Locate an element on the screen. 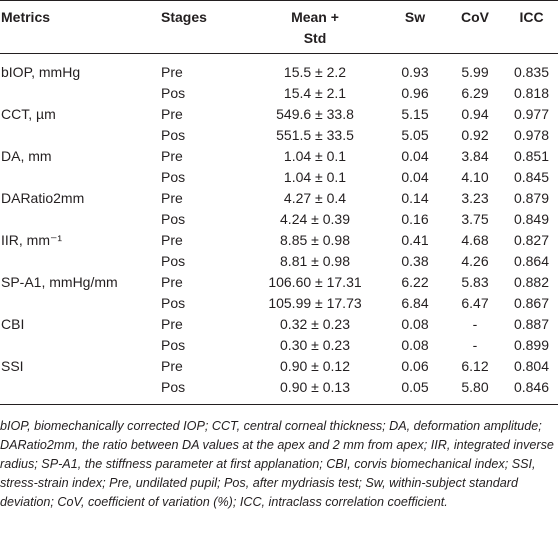 The width and height of the screenshot is (558, 552). value-cell: 3.23 is located at coordinates (475, 198).